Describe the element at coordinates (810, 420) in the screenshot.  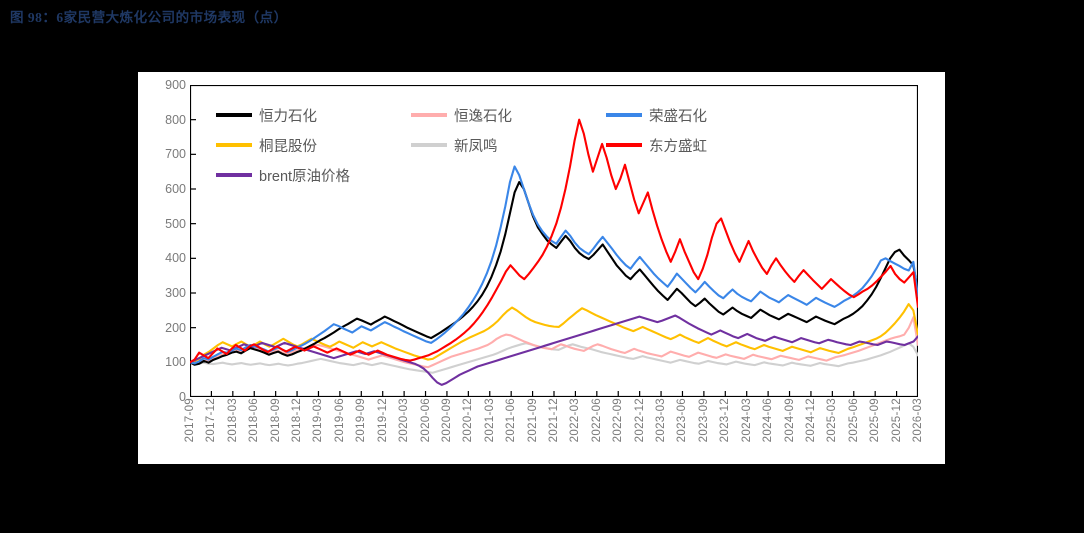
I see `x-axis-tick-label: 2024-12` at that location.